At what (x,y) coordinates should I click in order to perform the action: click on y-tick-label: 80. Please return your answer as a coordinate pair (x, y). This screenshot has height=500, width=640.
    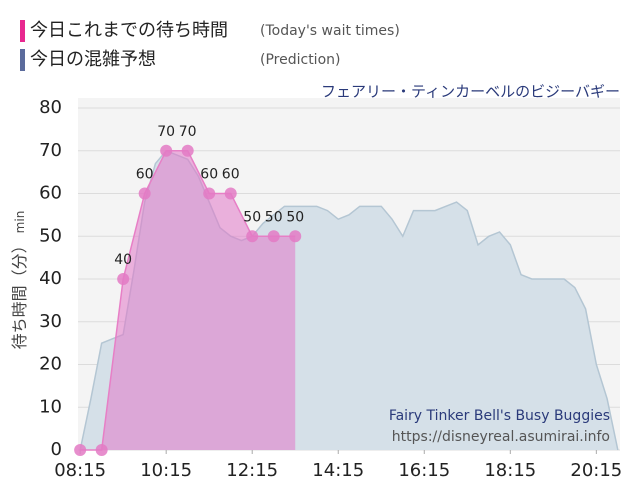
    Looking at the image, I should click on (50, 107).